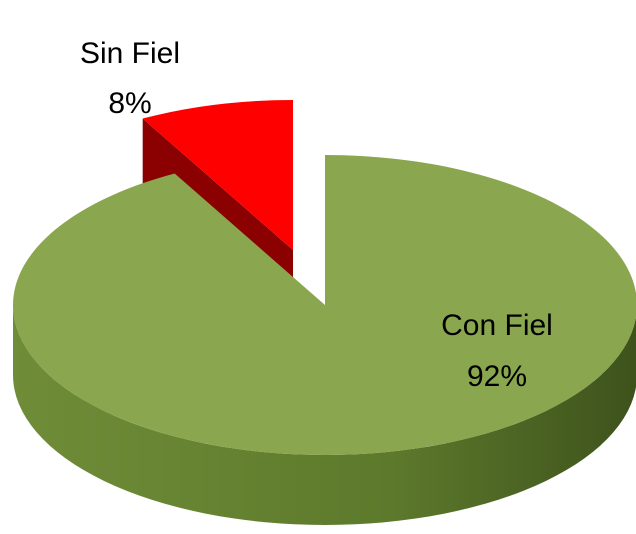  Describe the element at coordinates (497, 376) in the screenshot. I see `slice-label-value: 92%` at that location.